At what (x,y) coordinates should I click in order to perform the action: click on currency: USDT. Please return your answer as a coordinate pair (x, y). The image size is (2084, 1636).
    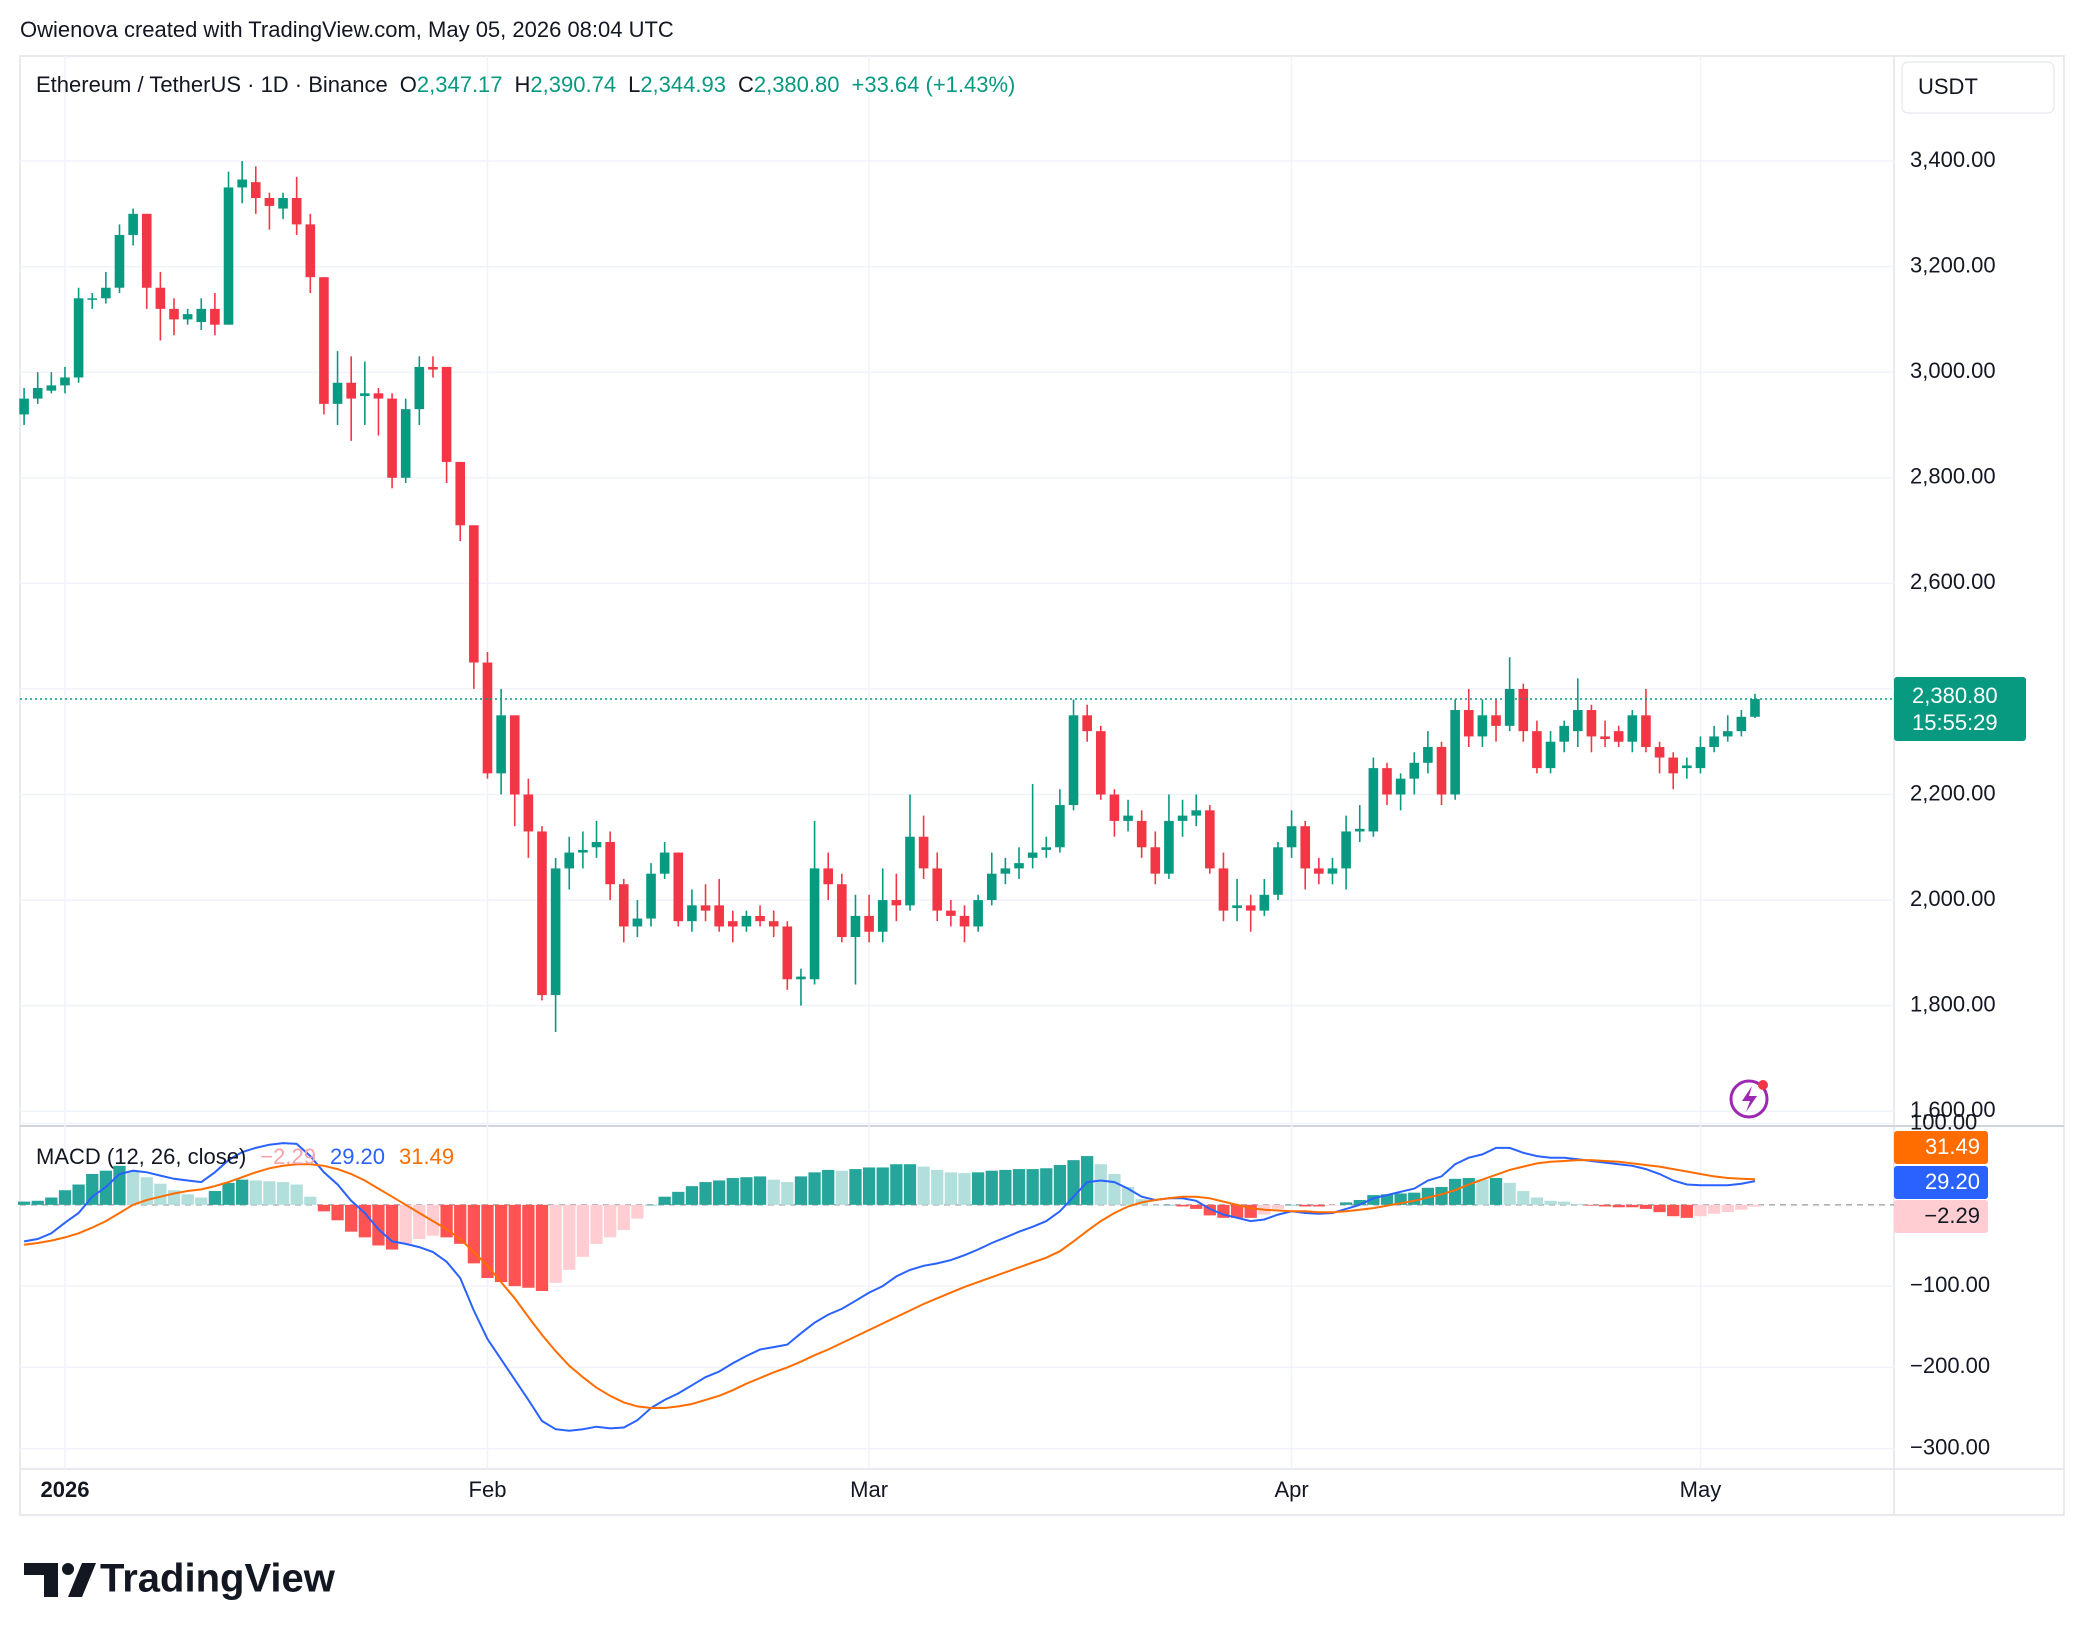
    Looking at the image, I should click on (1948, 86).